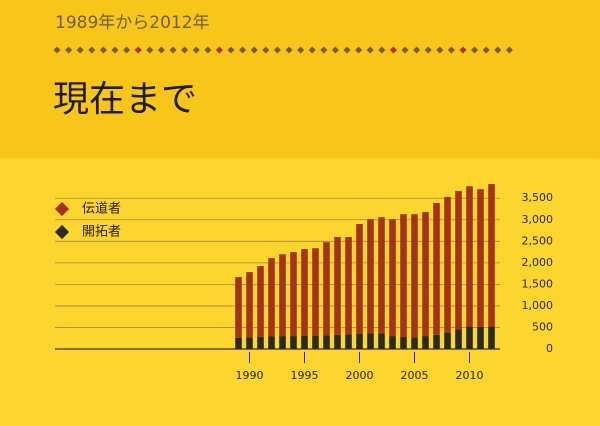 This screenshot has width=600, height=426. What do you see at coordinates (101, 232) in the screenshot?
I see `legend-label: 開拓者` at bounding box center [101, 232].